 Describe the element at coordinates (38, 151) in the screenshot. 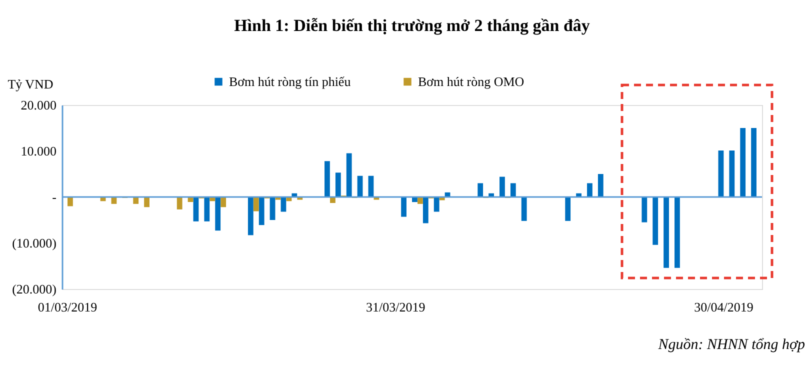

I see `y-tick-label: 10.000` at that location.